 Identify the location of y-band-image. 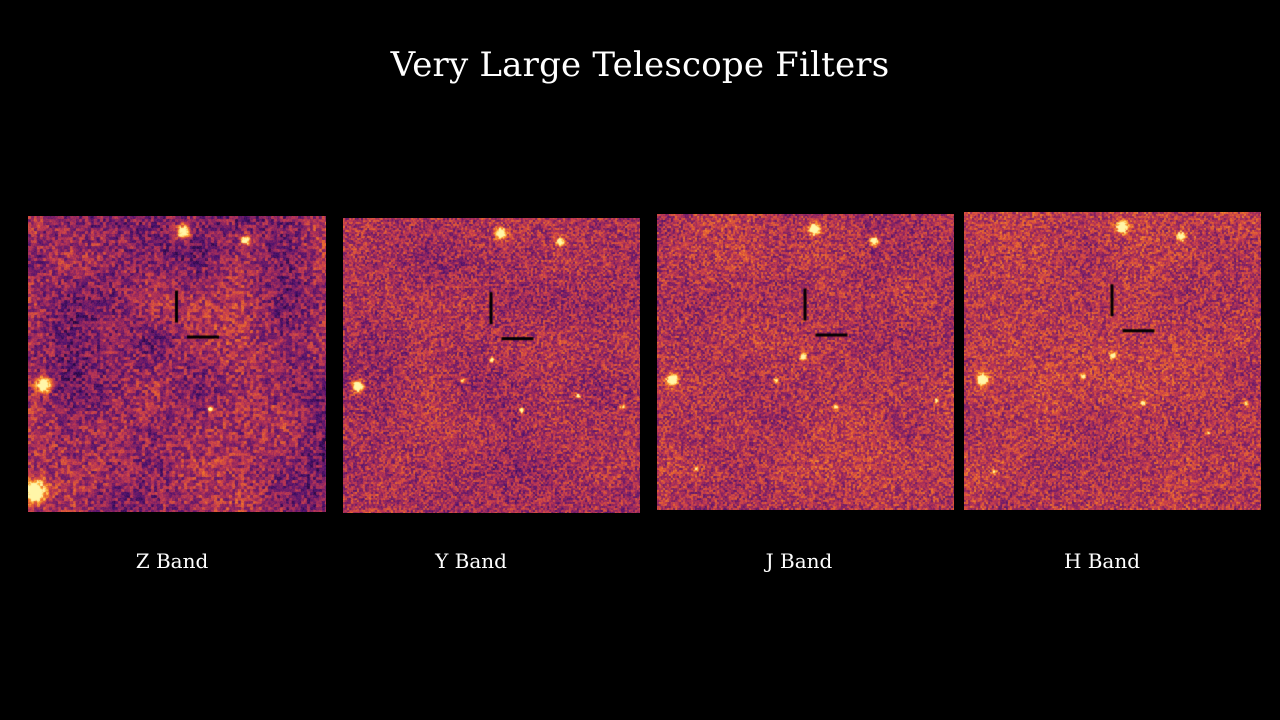
(491, 365).